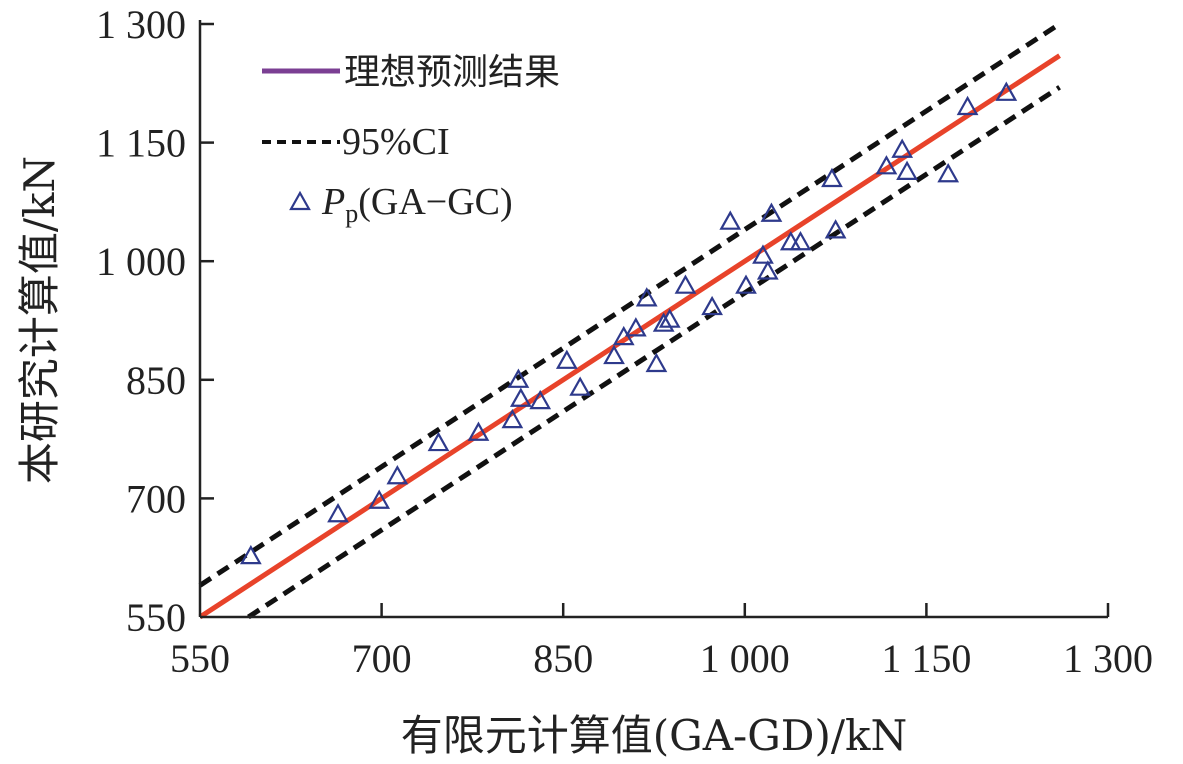 The height and width of the screenshot is (764, 1183). What do you see at coordinates (1108, 658) in the screenshot?
I see `x-tick-label: 1 300` at bounding box center [1108, 658].